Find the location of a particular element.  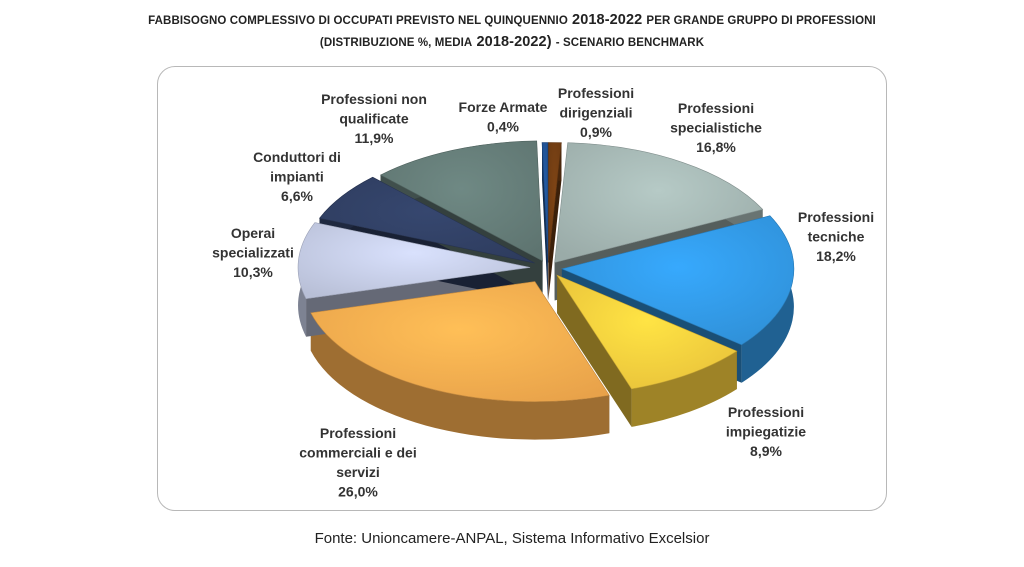

title-line1-year: 2018-2022 is located at coordinates (607, 20).